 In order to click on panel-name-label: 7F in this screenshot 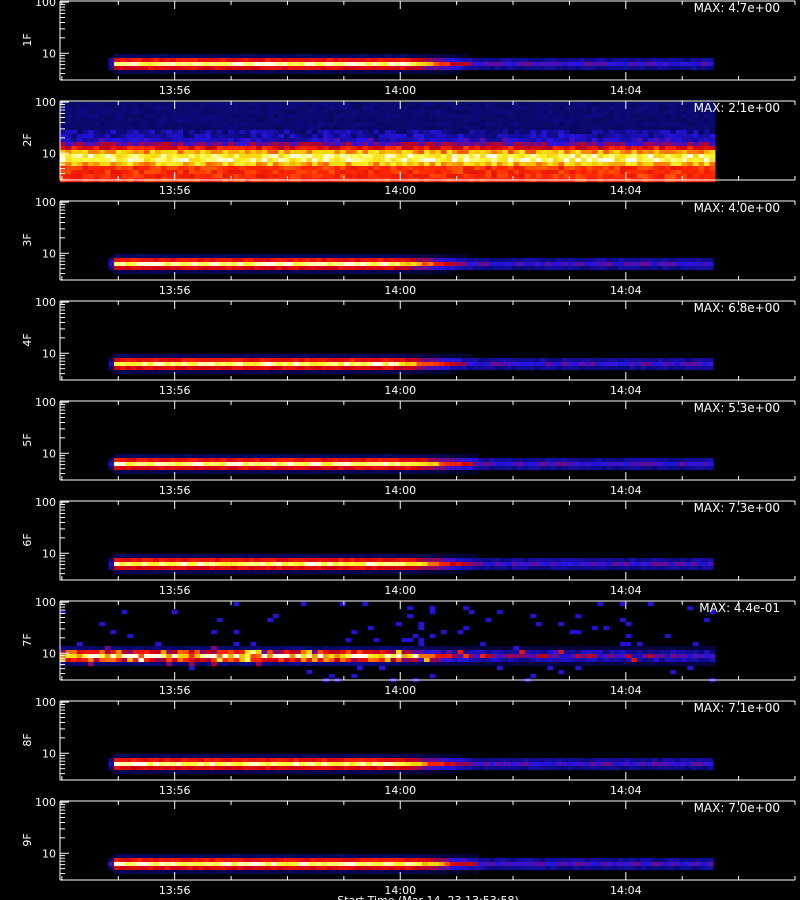, I will do `click(27, 639)`.